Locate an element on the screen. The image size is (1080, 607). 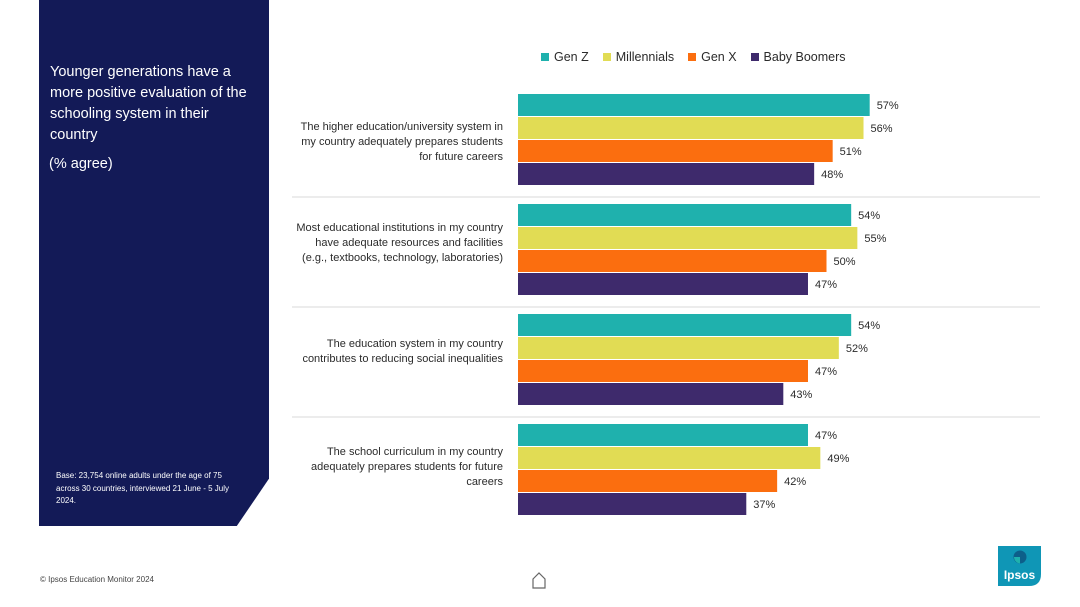
legend: Gen Z Millennials Gen X Baby Boomers is located at coordinates (693, 57).